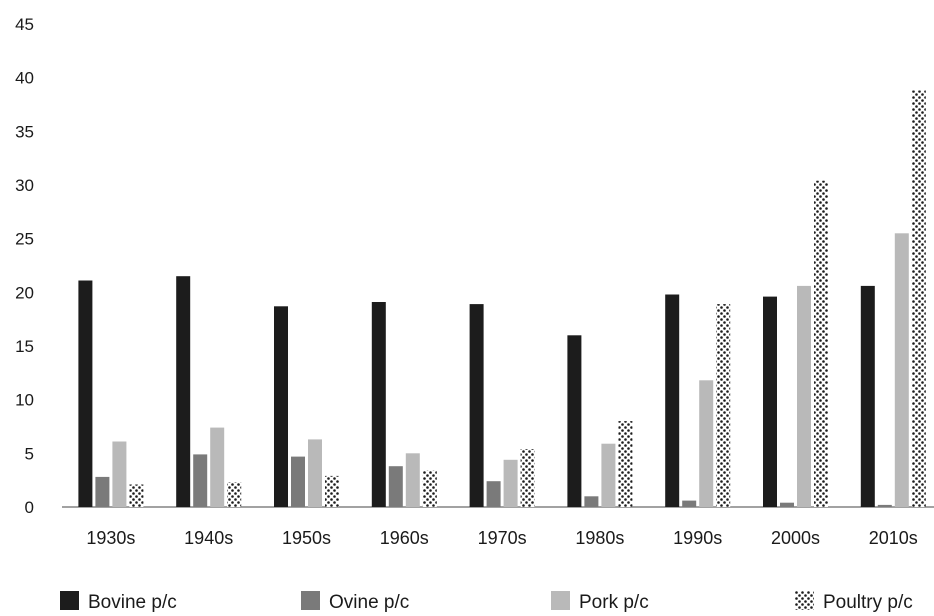 This screenshot has height=616, width=934. What do you see at coordinates (234, 494) in the screenshot?
I see `bar-poultry-p-c-1940s` at bounding box center [234, 494].